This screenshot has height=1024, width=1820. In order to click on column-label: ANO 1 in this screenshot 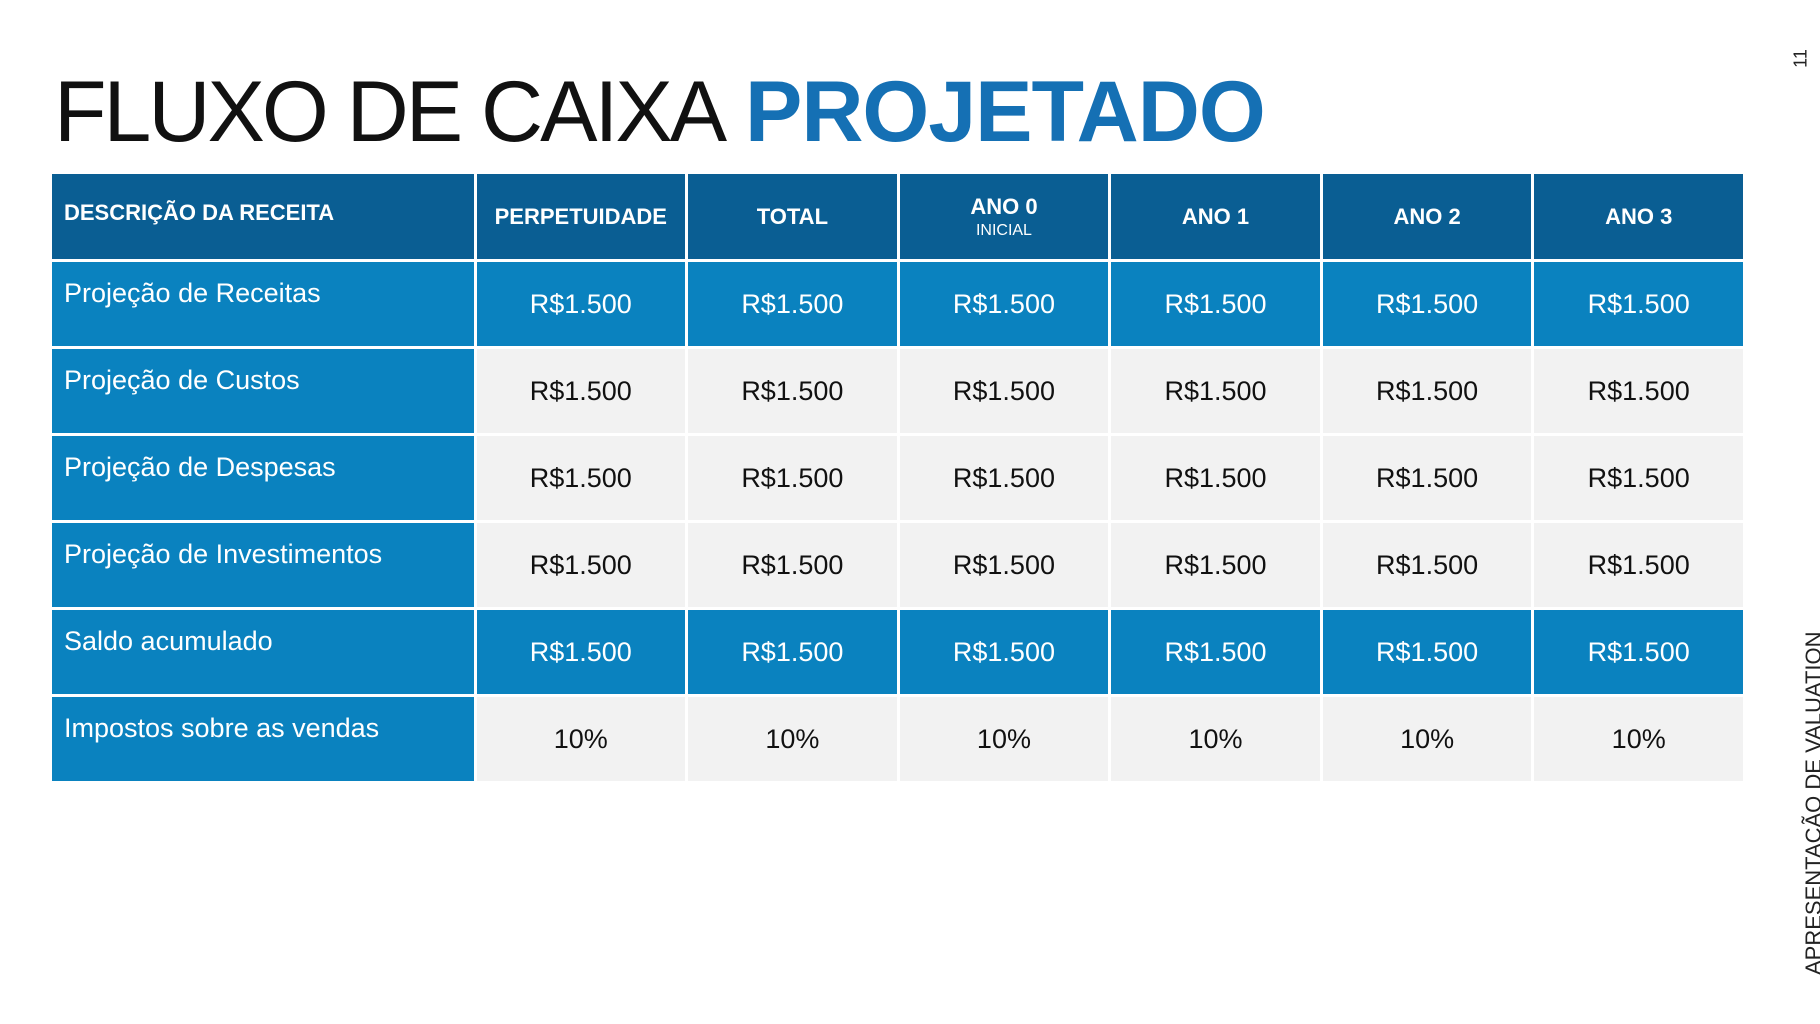, I will do `click(1215, 216)`.